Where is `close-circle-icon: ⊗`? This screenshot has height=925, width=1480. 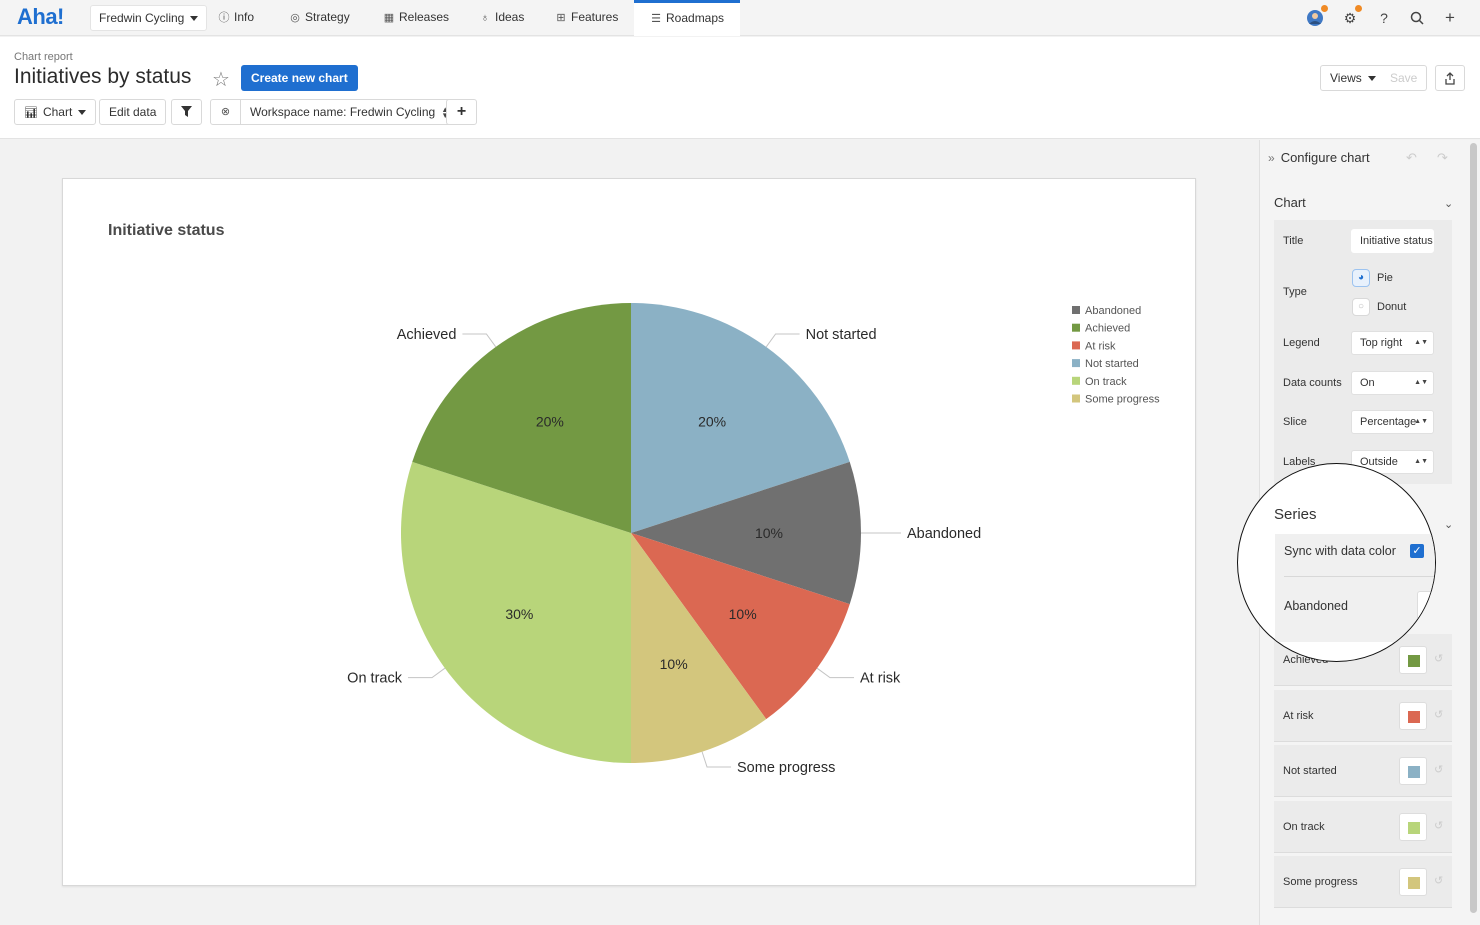
close-circle-icon: ⊗ is located at coordinates (225, 112).